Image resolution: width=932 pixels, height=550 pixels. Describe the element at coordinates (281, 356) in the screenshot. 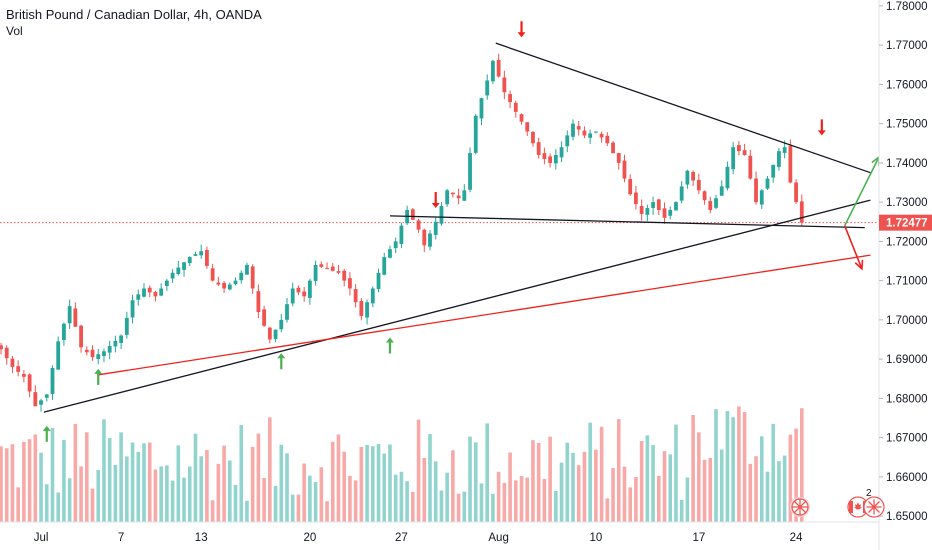

I see `green-up-arrow-head` at that location.